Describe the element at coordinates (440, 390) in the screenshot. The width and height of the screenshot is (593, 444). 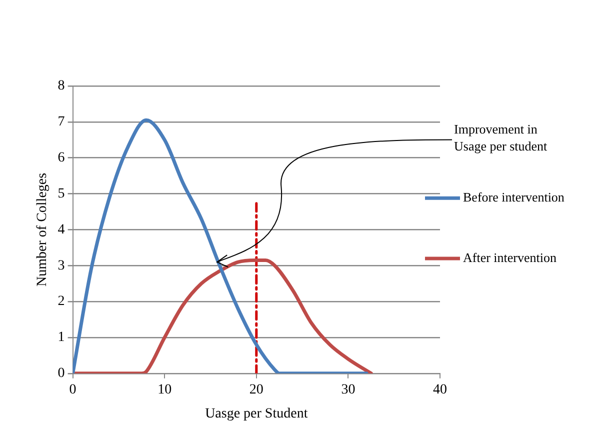
I see `x-tick-label: 40` at that location.